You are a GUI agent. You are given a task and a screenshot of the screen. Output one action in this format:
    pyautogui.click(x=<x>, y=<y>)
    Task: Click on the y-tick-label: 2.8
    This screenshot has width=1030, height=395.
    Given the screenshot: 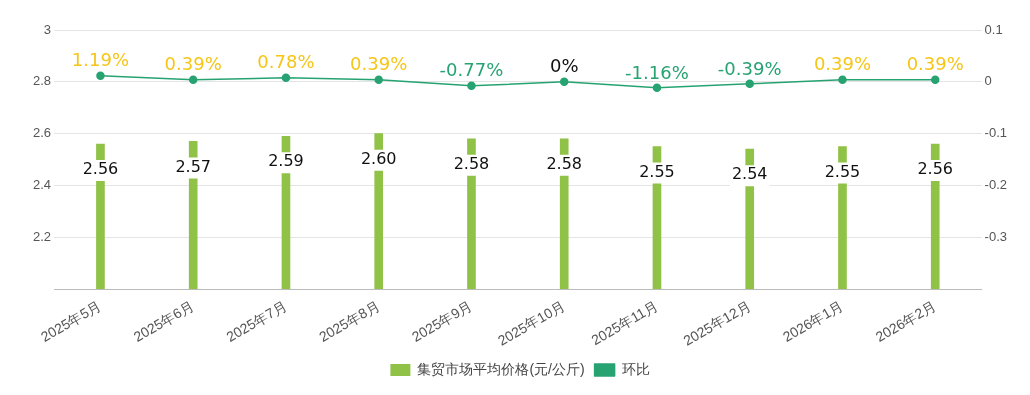 What is the action you would take?
    pyautogui.click(x=42, y=81)
    